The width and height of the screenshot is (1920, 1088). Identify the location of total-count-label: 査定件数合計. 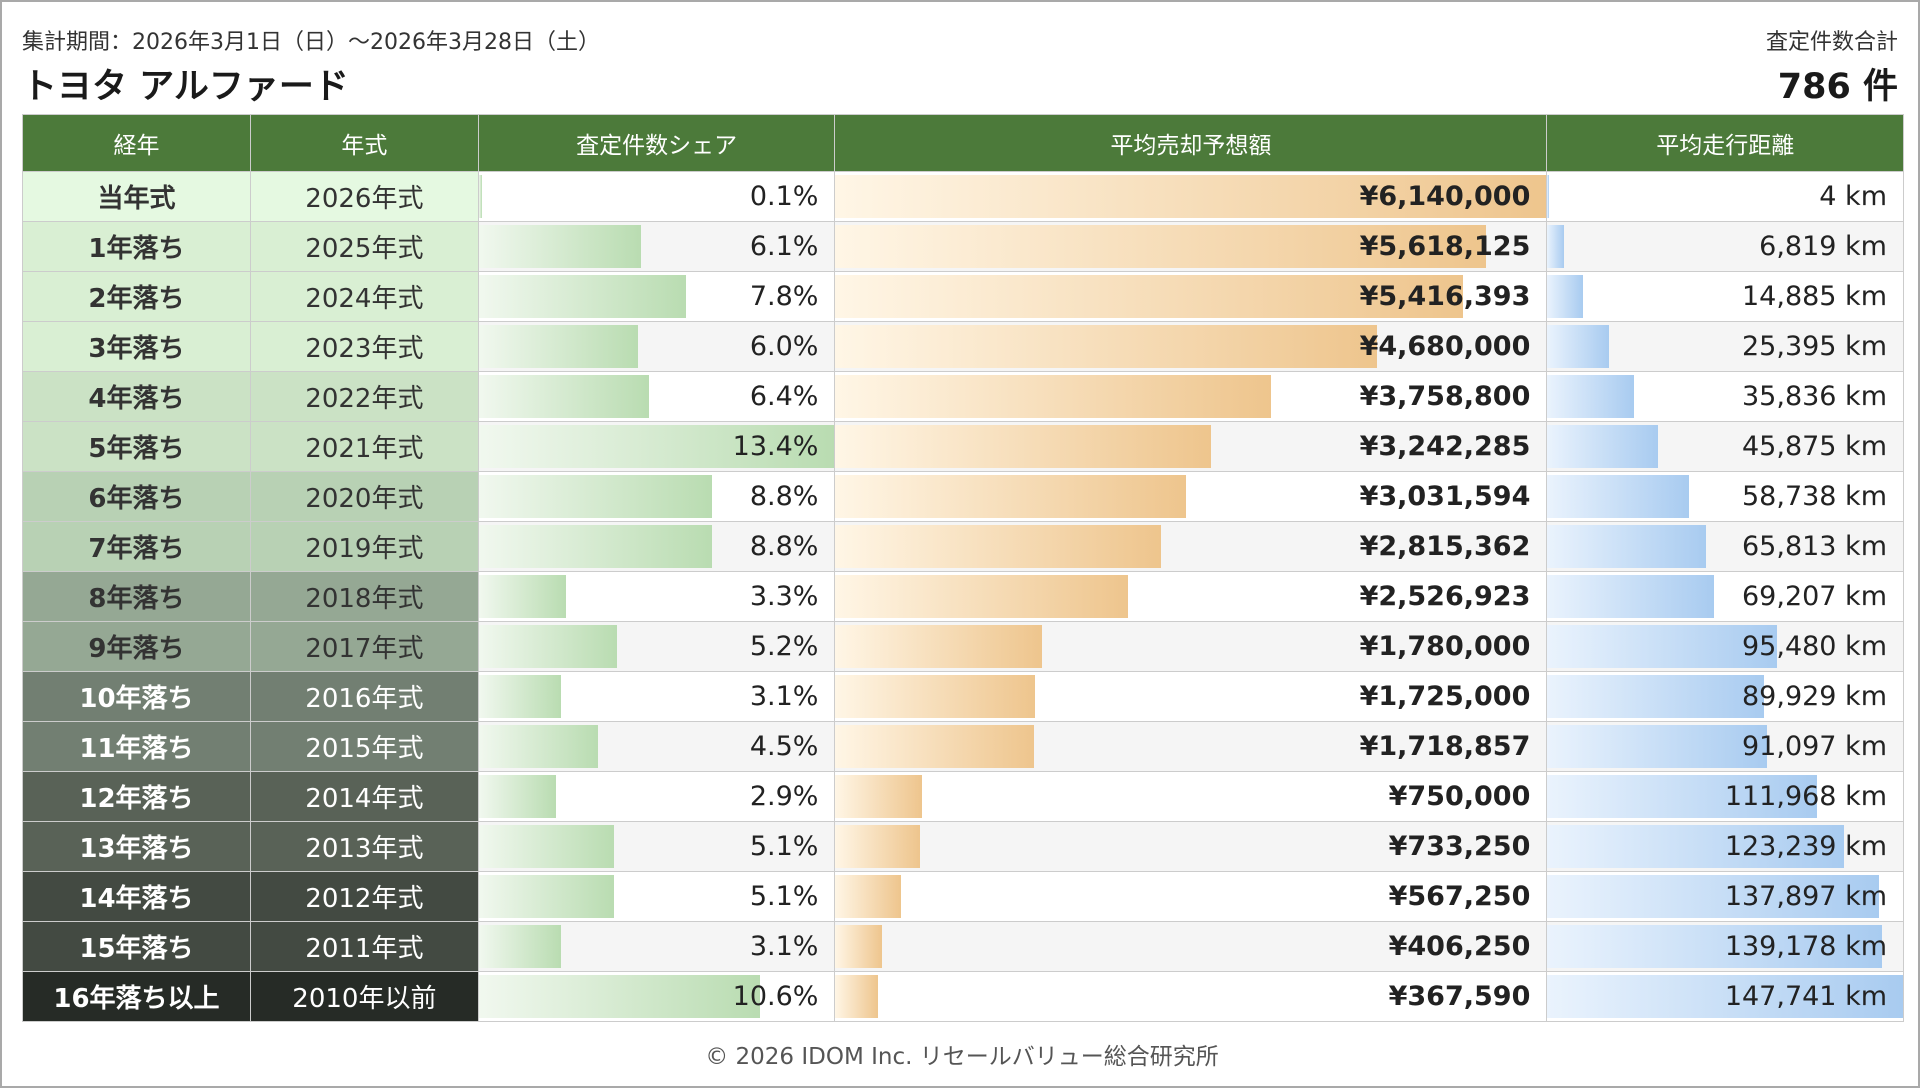
(1831, 42).